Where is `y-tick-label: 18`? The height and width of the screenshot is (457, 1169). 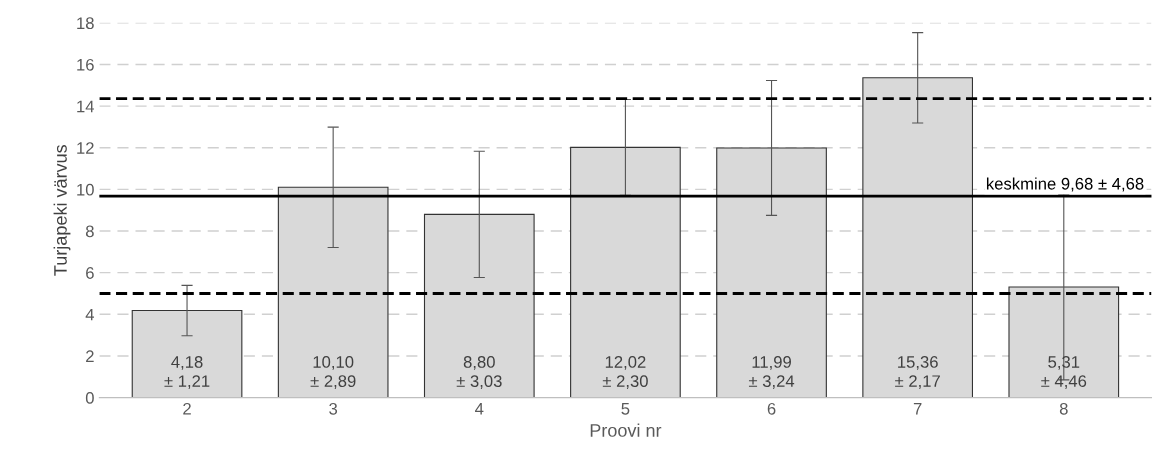 y-tick-label: 18 is located at coordinates (85, 23).